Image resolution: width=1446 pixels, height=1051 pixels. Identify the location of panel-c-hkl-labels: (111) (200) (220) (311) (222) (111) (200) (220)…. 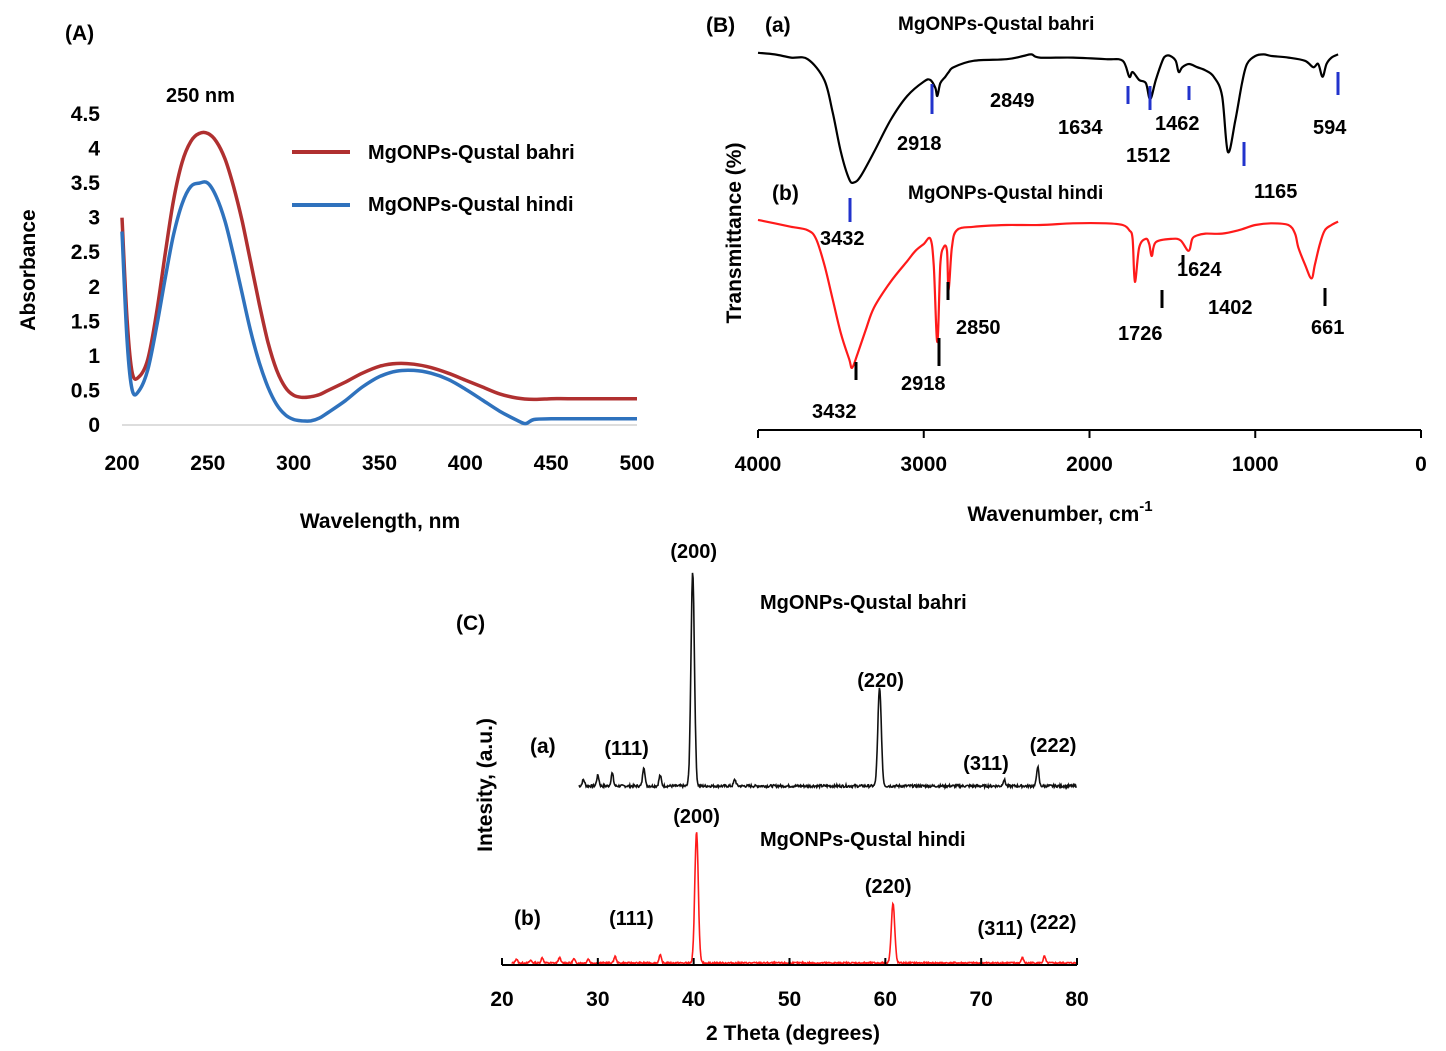
(840, 740).